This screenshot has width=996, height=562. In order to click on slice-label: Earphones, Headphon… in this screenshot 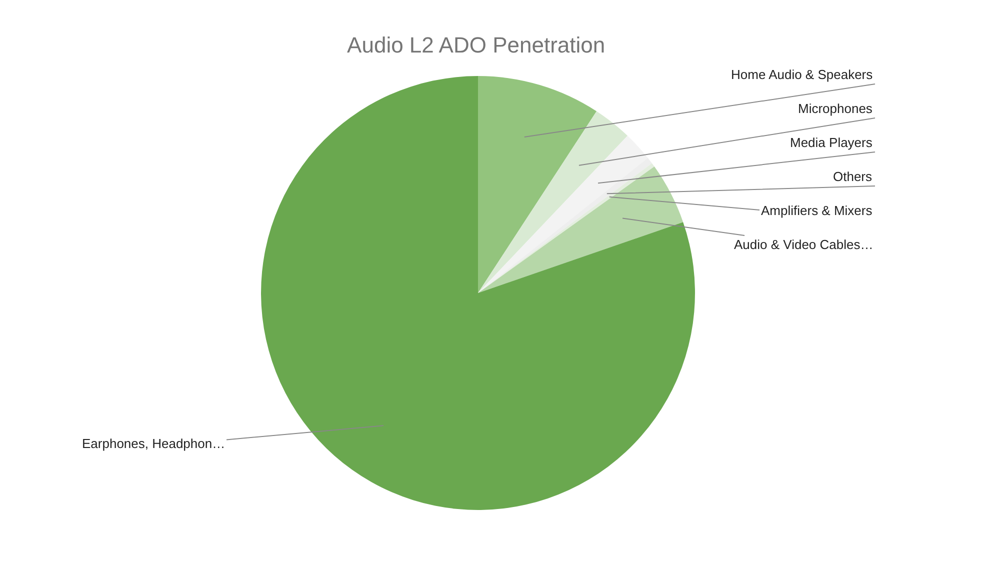, I will do `click(154, 443)`.